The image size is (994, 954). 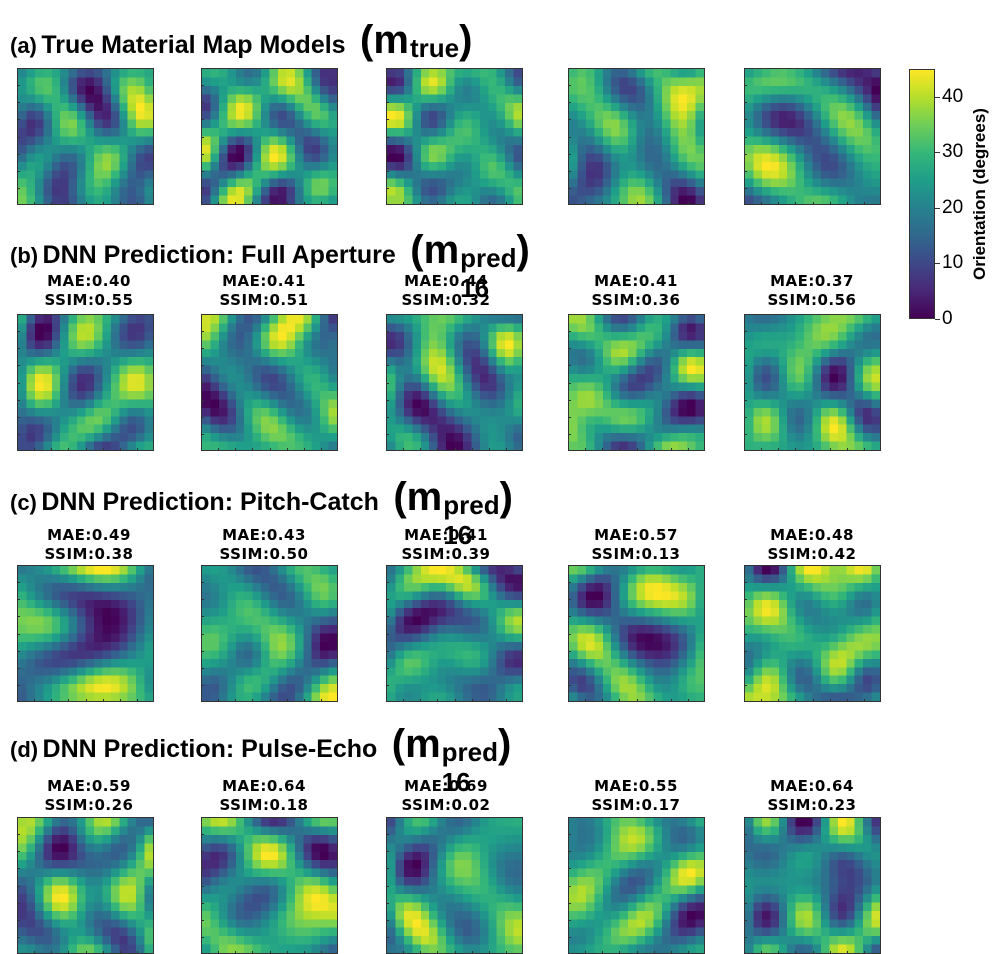 I want to click on material-map-panel, so click(x=85, y=633).